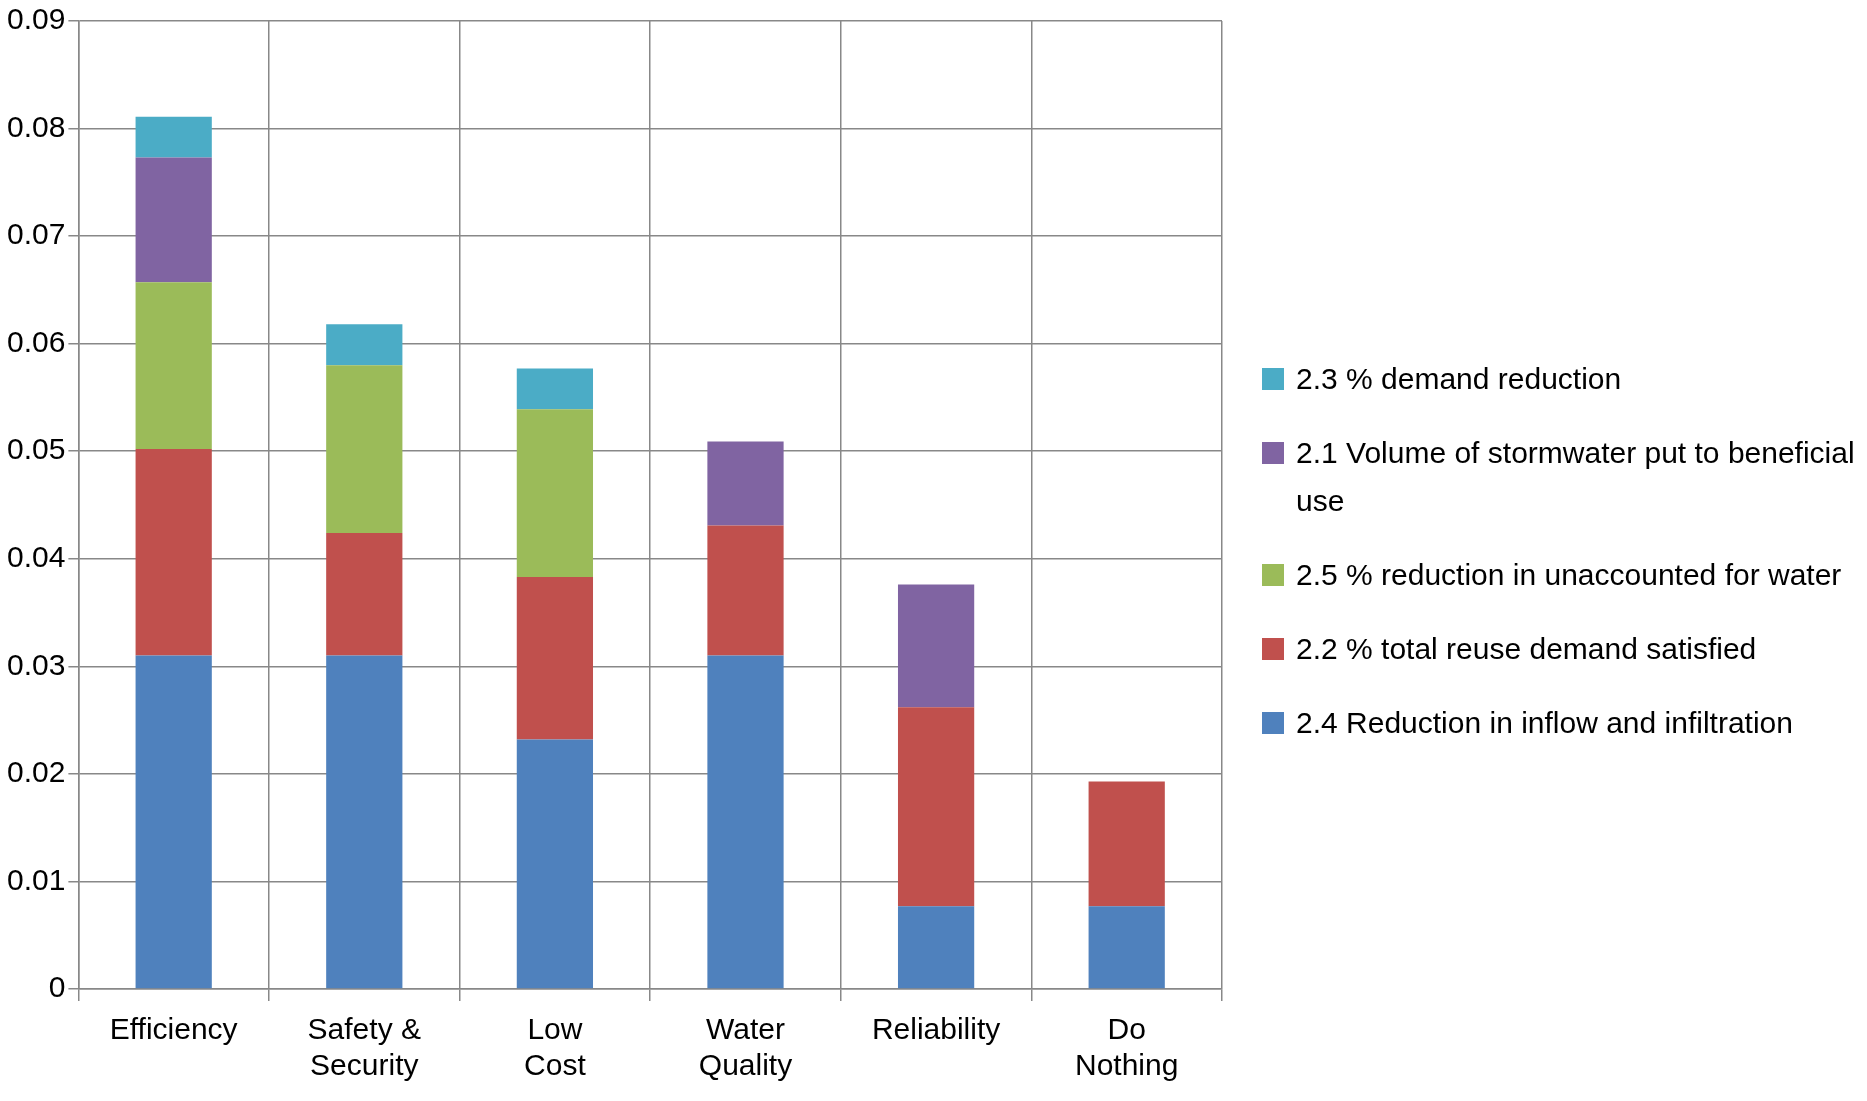 The height and width of the screenshot is (1101, 1867). Describe the element at coordinates (745, 1047) in the screenshot. I see `x-tick-label: Water Quality` at that location.